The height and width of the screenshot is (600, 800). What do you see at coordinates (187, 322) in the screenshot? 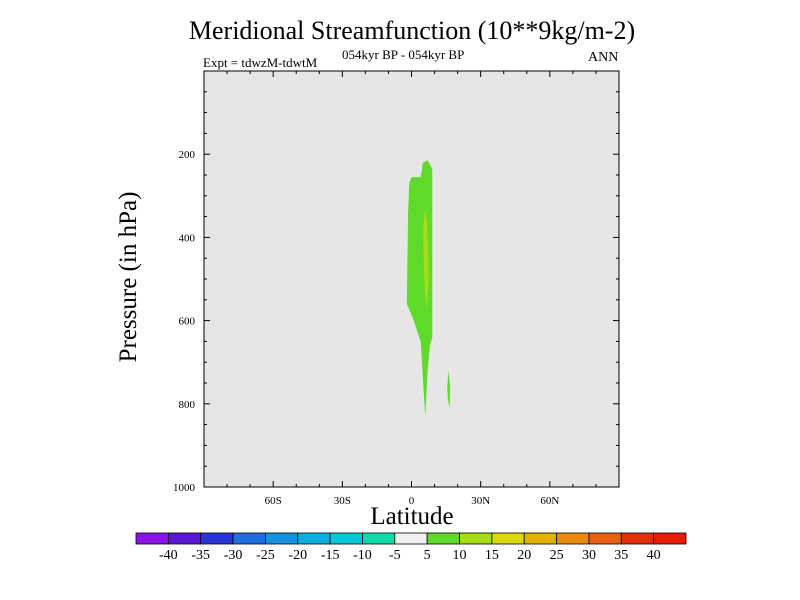
I see `y-tick-label-600: 600` at bounding box center [187, 322].